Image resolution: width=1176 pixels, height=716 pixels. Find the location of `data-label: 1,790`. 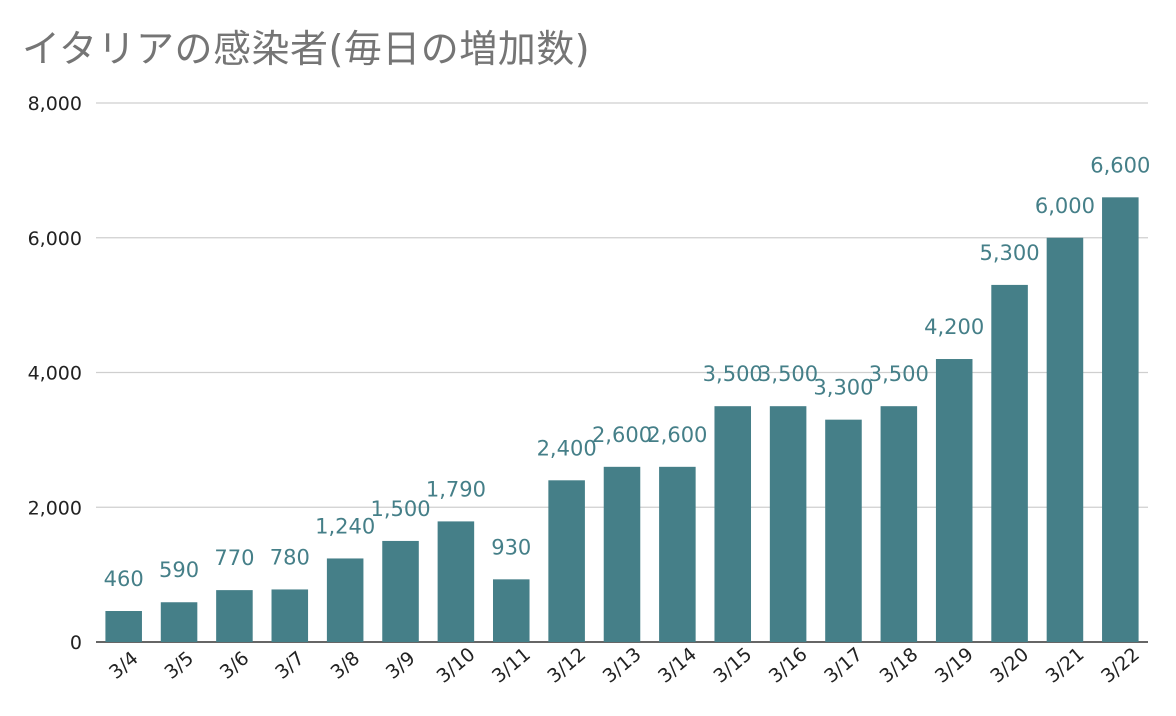

data-label: 1,790 is located at coordinates (456, 489).